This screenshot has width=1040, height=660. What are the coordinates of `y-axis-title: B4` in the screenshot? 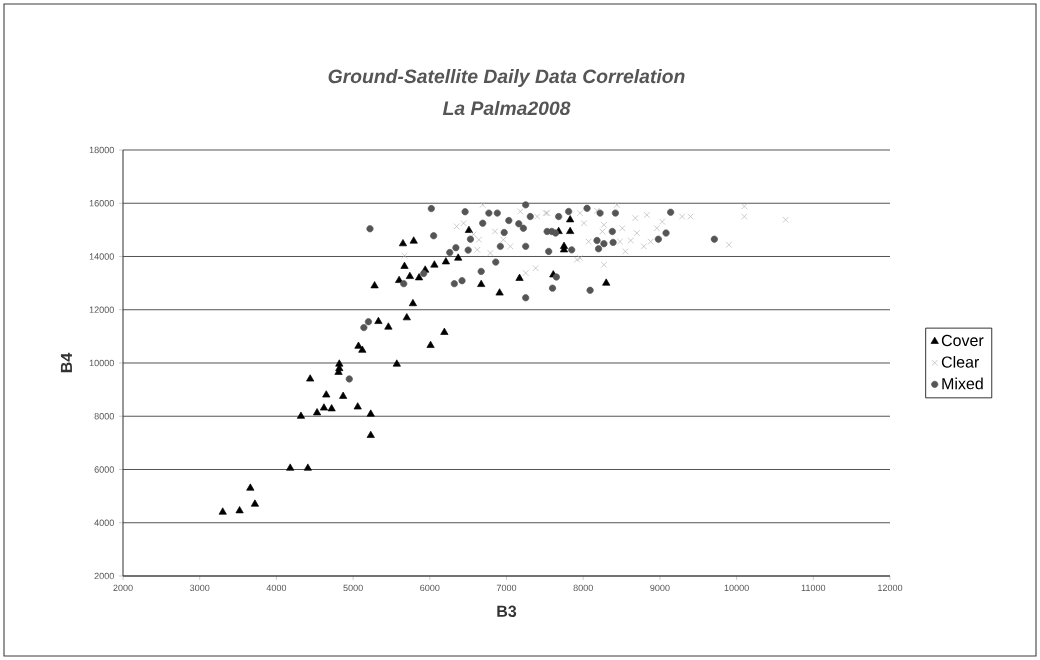 It's located at (66, 362).